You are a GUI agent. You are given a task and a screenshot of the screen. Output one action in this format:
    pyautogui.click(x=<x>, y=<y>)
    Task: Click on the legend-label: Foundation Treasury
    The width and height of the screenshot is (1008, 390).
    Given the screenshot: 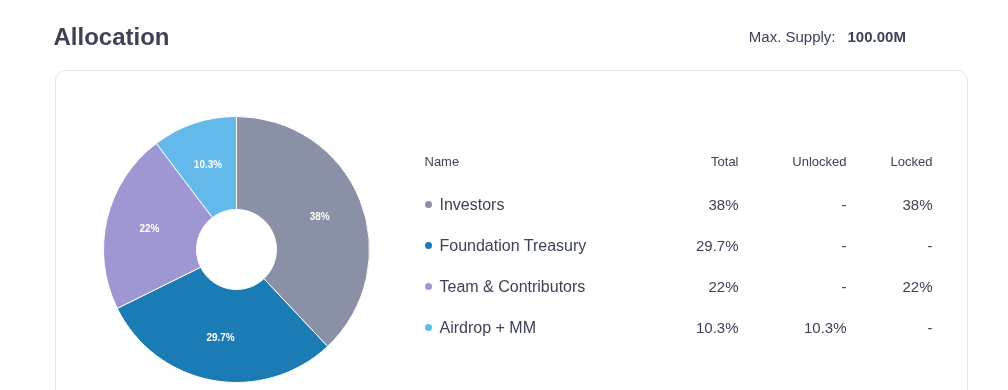 What is the action you would take?
    pyautogui.click(x=513, y=245)
    